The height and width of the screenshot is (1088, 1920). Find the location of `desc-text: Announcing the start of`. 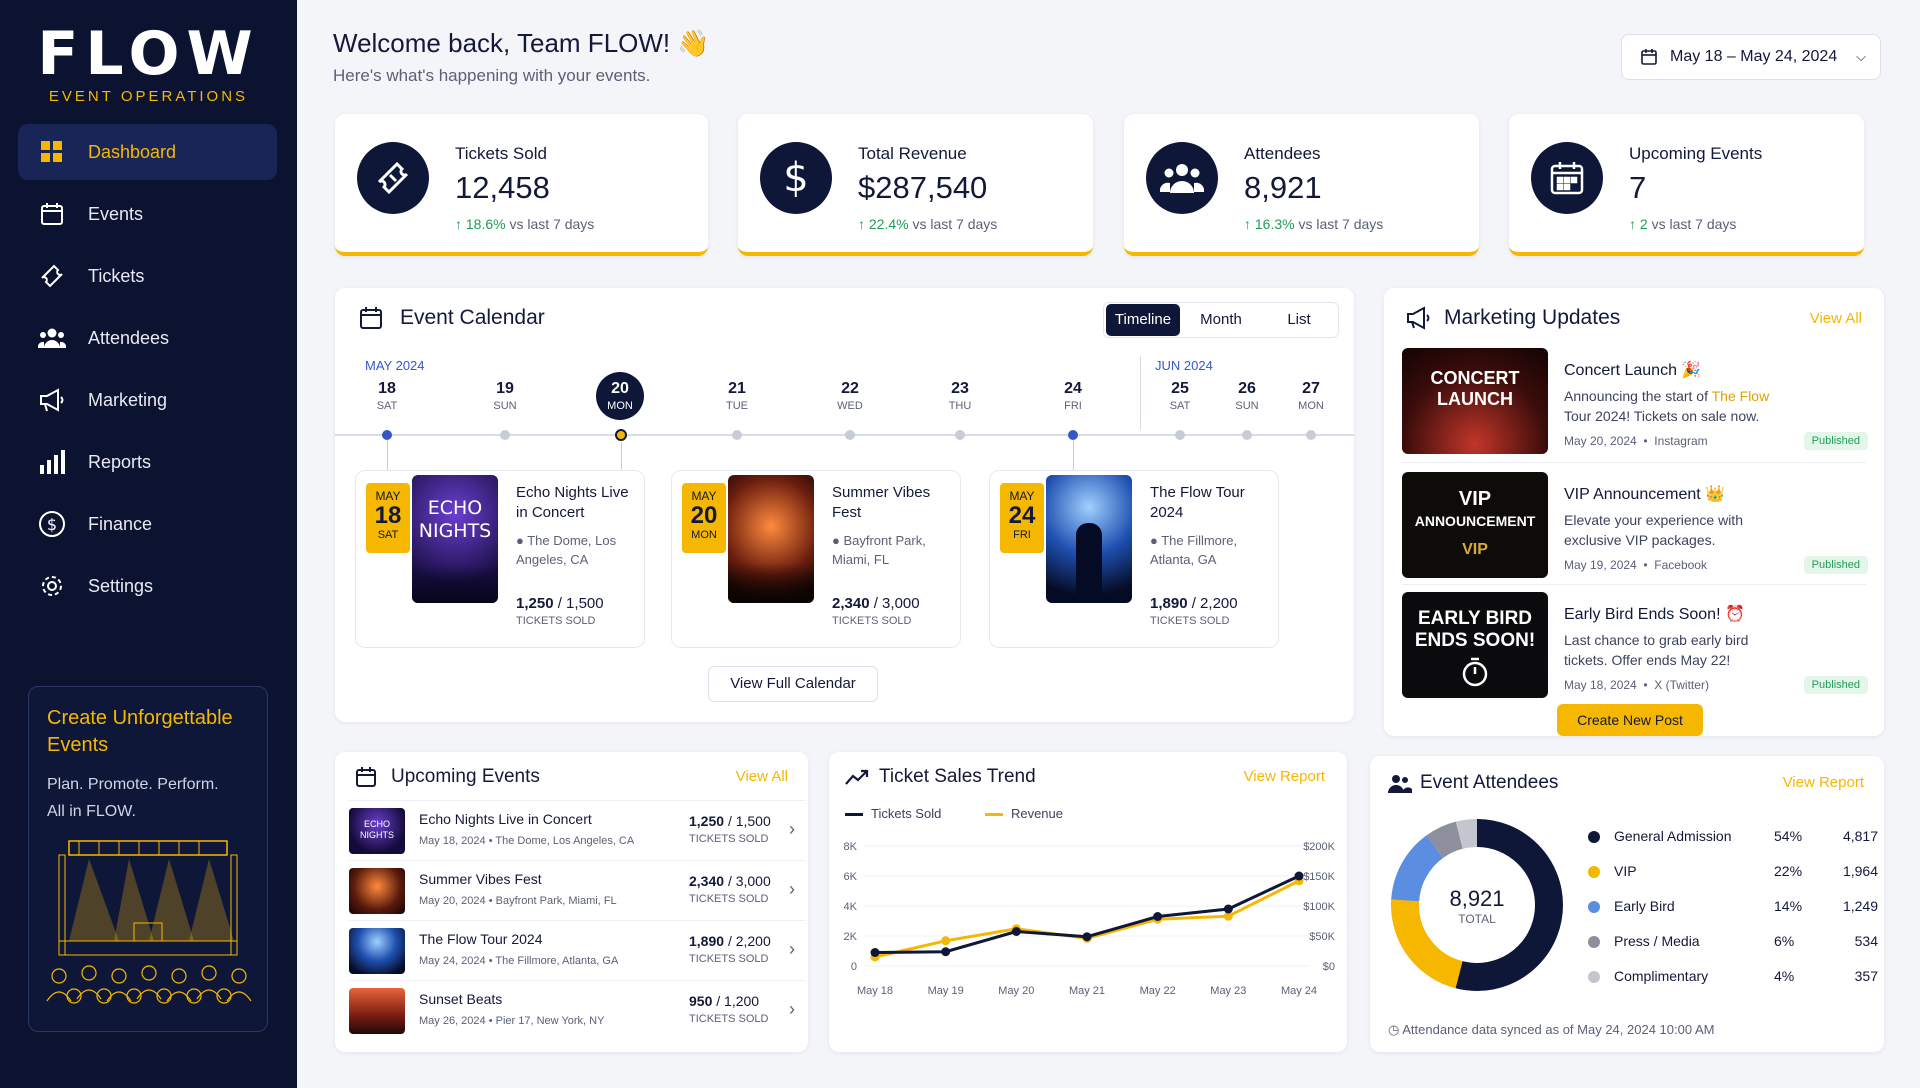

desc-text: Announcing the start of is located at coordinates (1638, 396).